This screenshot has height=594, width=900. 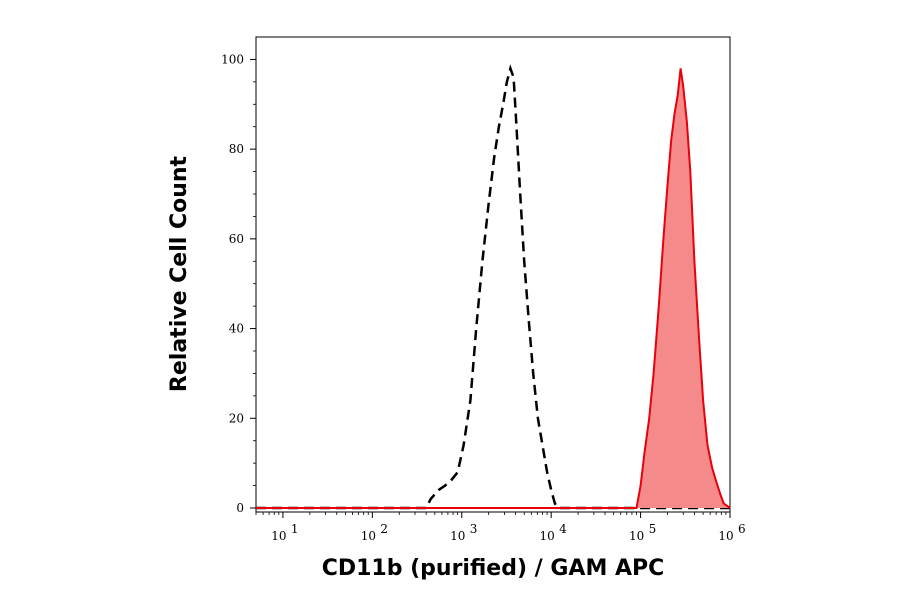 What do you see at coordinates (384, 529) in the screenshot?
I see `x-tick-exp-1: 2` at bounding box center [384, 529].